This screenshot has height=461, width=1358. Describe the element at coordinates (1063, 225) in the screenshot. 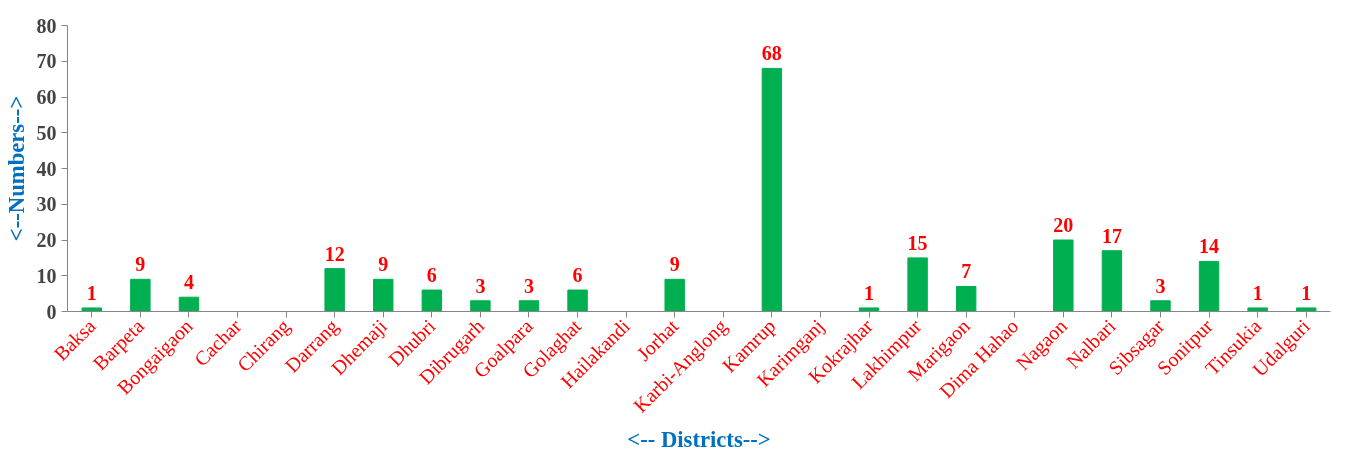

I see `data-label: 20` at that location.